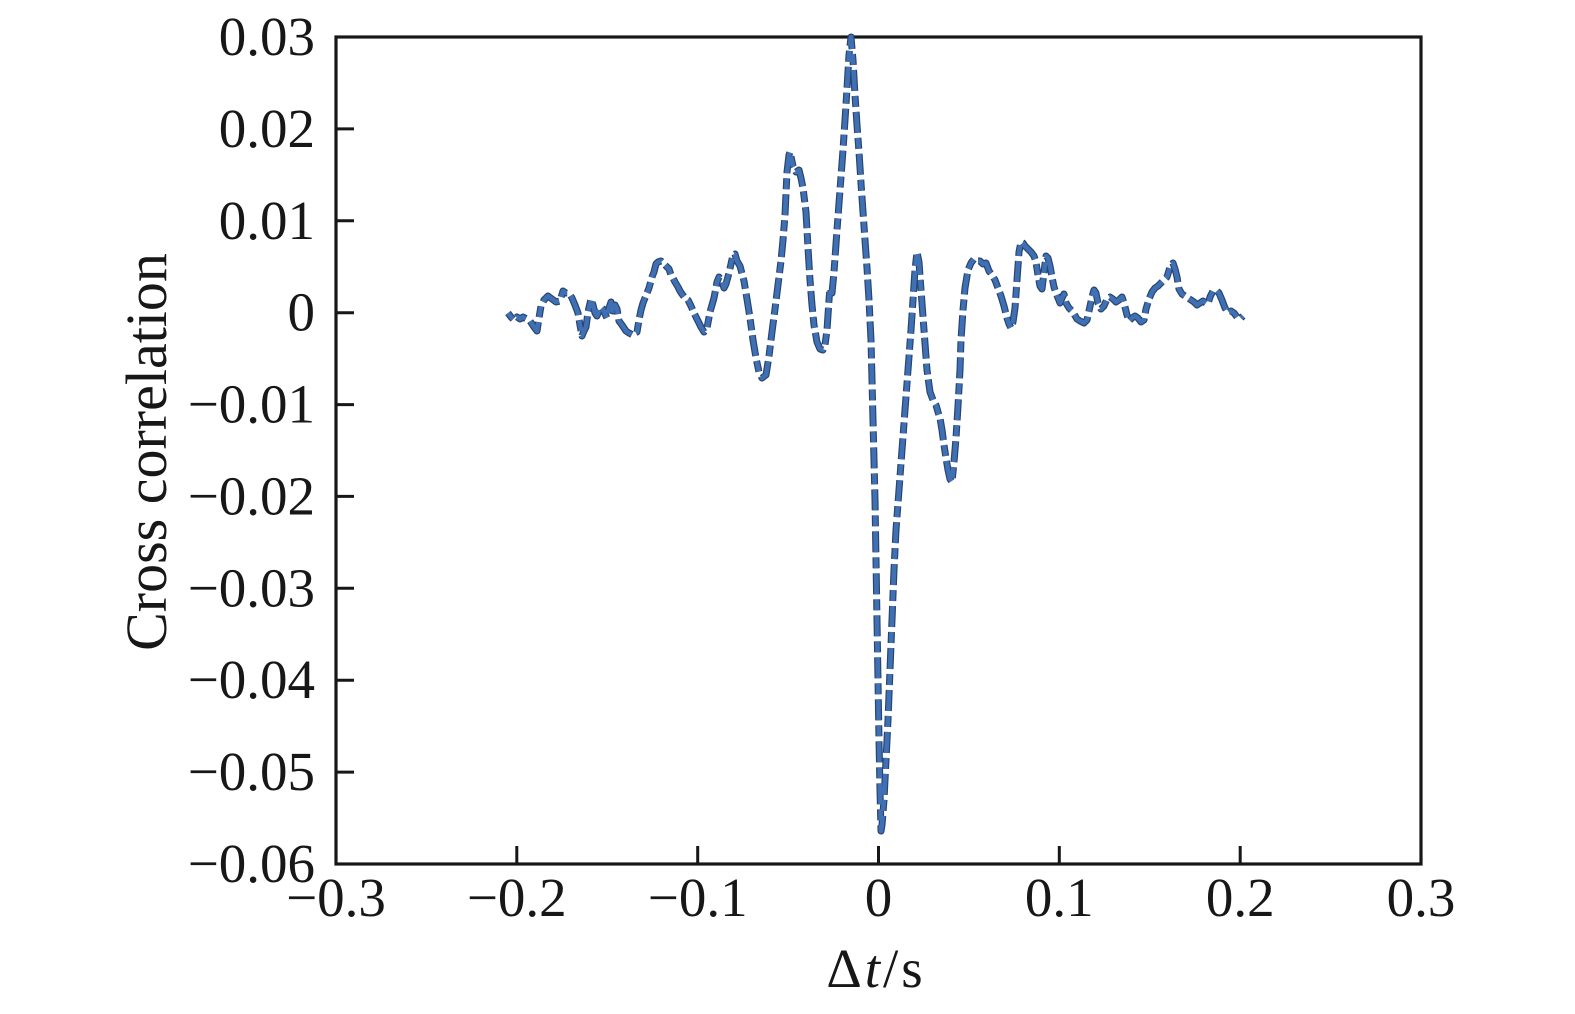  I want to click on svg-text: −0.01, so click(251, 404).